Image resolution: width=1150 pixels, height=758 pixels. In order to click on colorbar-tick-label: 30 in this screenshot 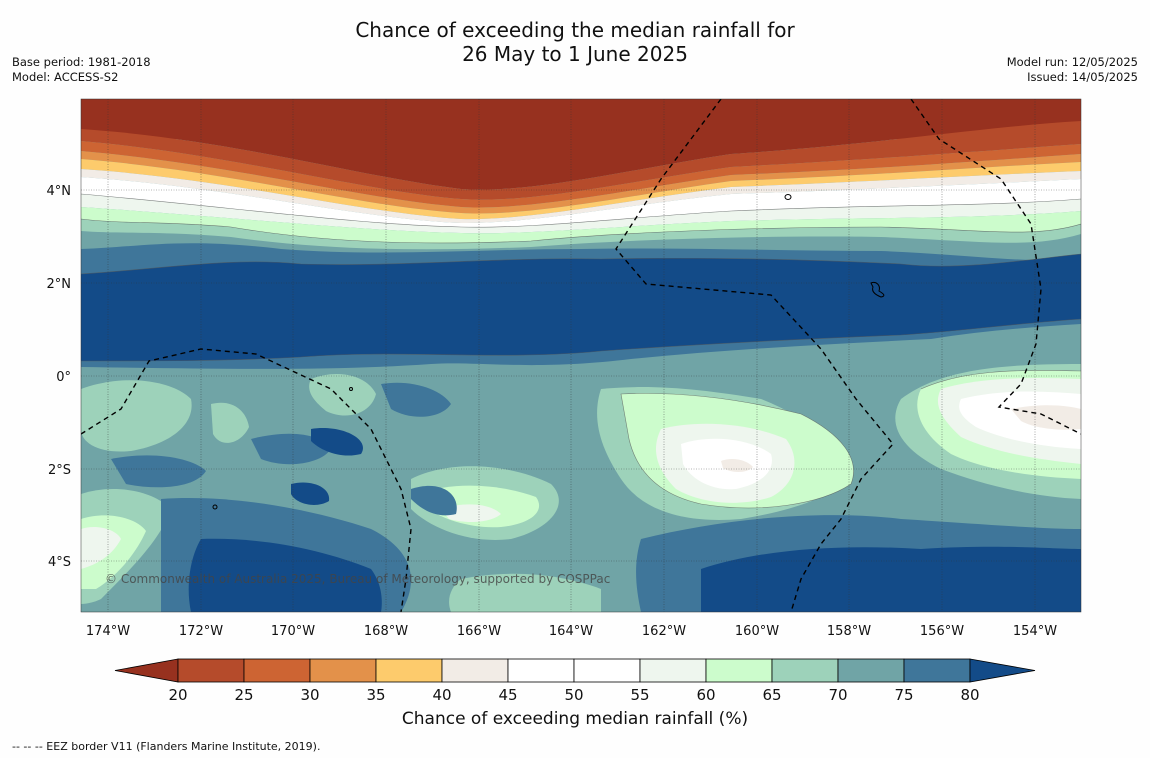, I will do `click(309, 695)`.